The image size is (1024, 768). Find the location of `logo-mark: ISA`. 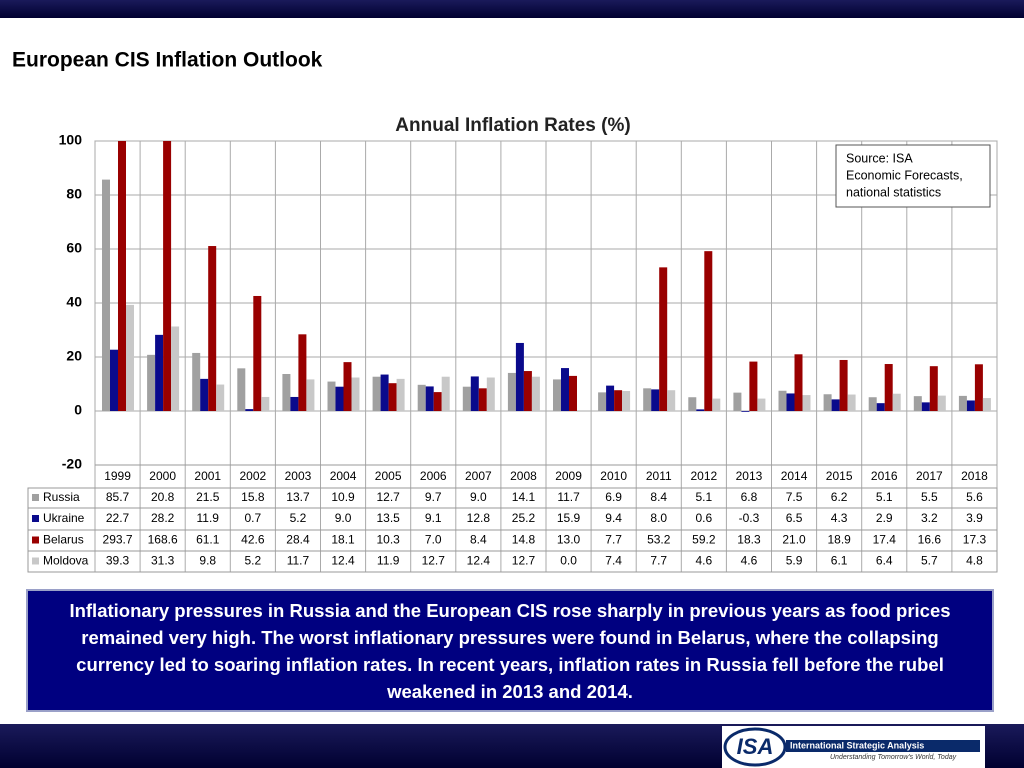

logo-mark: ISA is located at coordinates (755, 746).